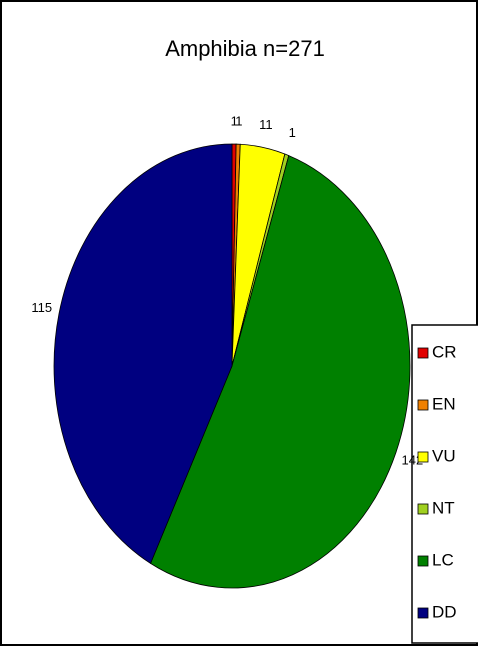 The height and width of the screenshot is (646, 478). What do you see at coordinates (444, 403) in the screenshot?
I see `legend-label: EN` at bounding box center [444, 403].